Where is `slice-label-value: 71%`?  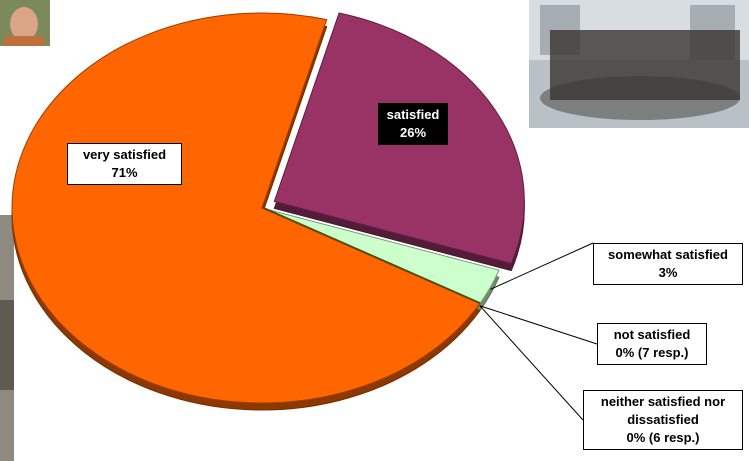 slice-label-value: 71% is located at coordinates (124, 172).